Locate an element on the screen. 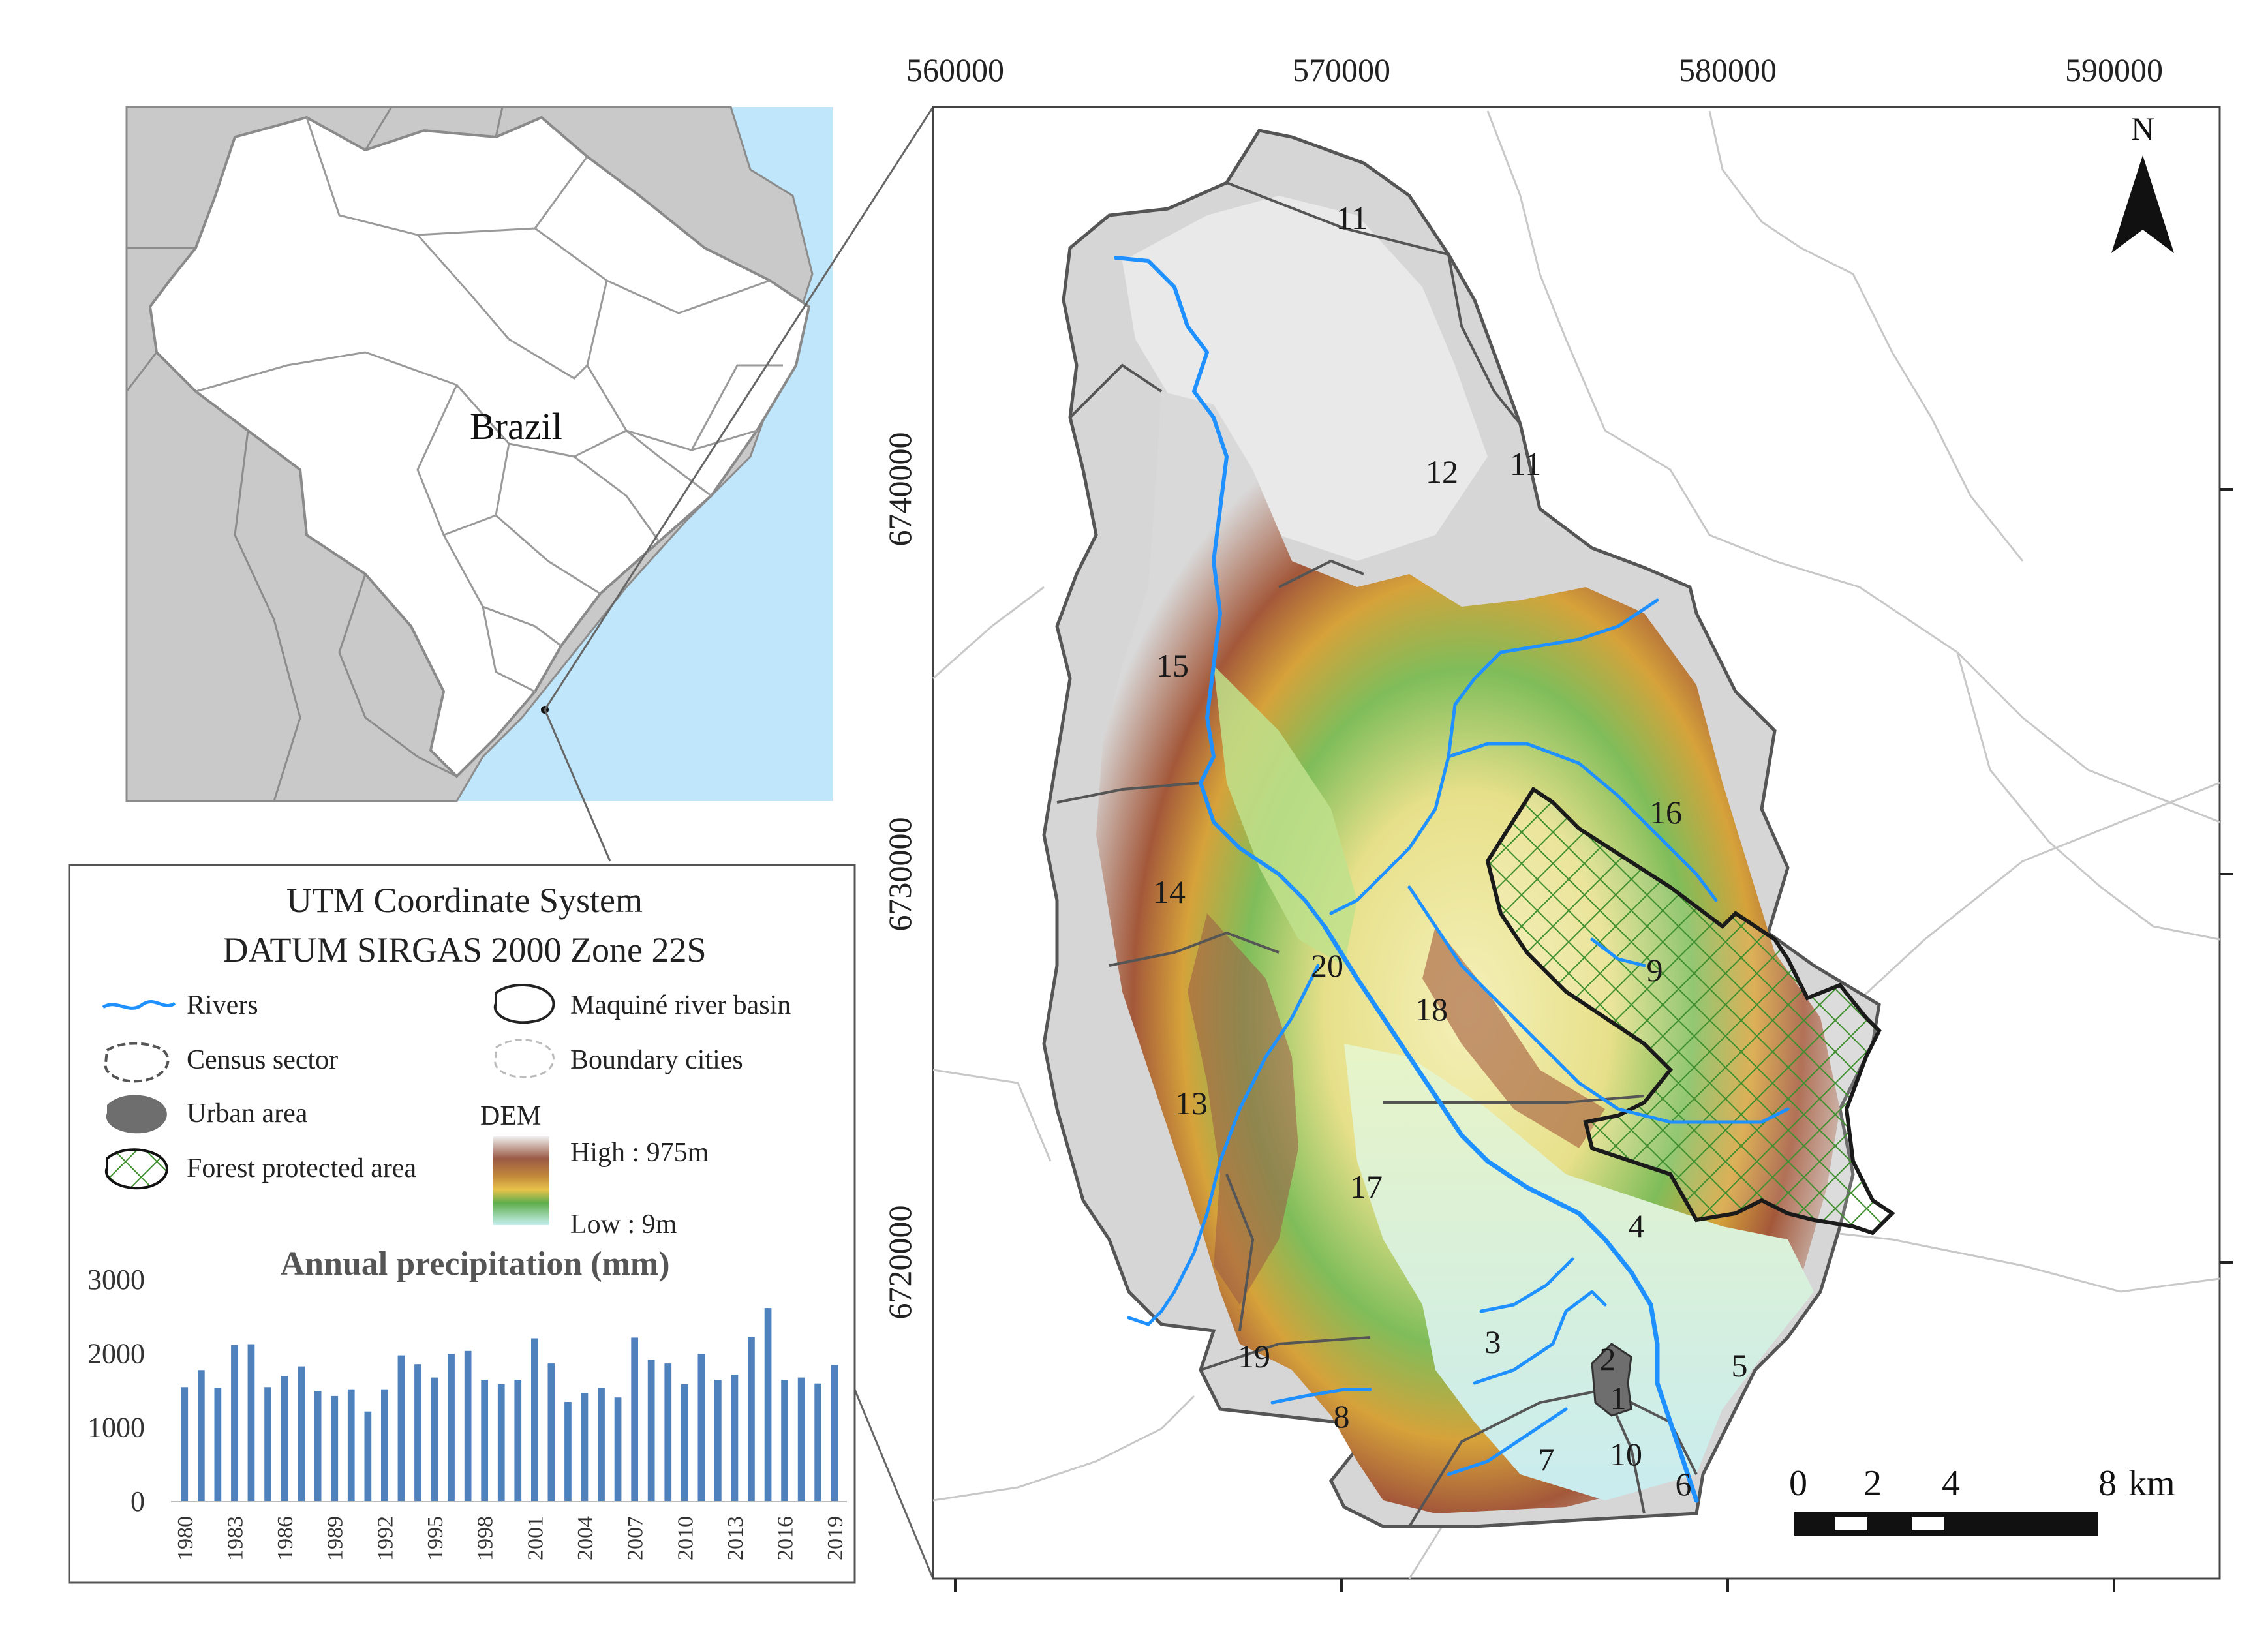 This screenshot has width=2268, height=1627. chart-y-tick-label: 3000 is located at coordinates (116, 1280).